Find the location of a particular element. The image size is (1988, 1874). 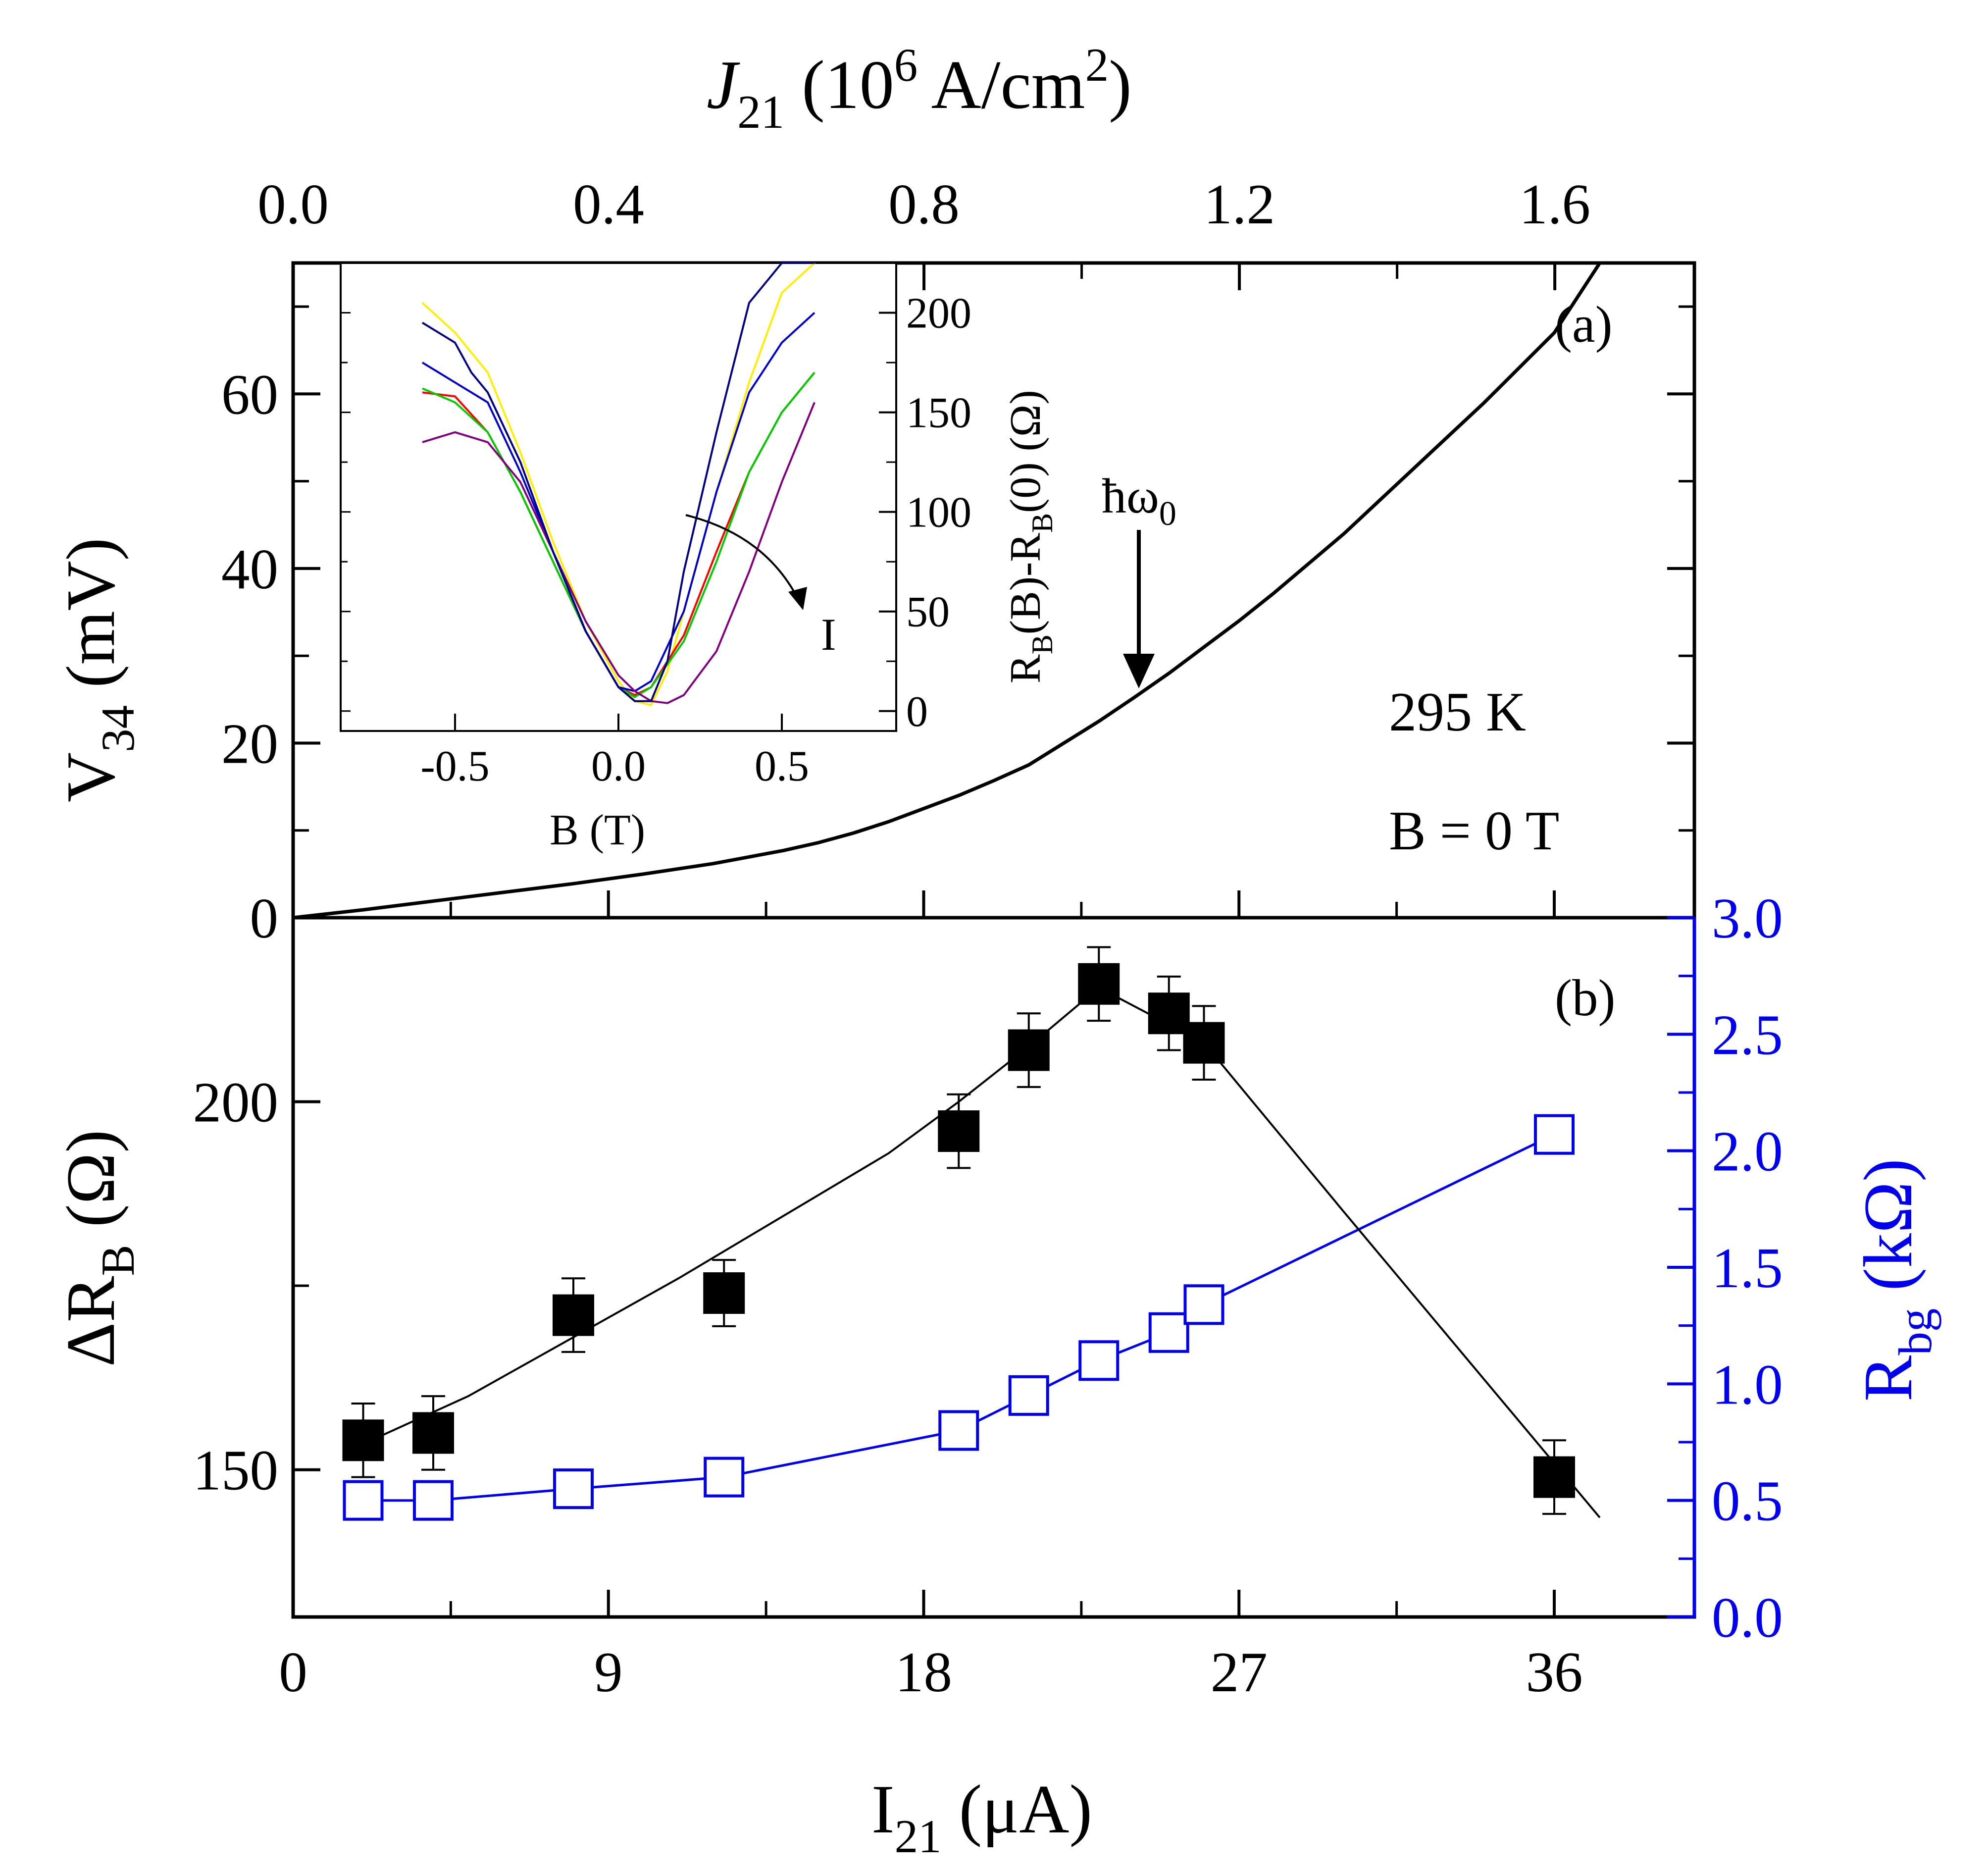

inset-ytick-label: 50 is located at coordinates (928, 612).